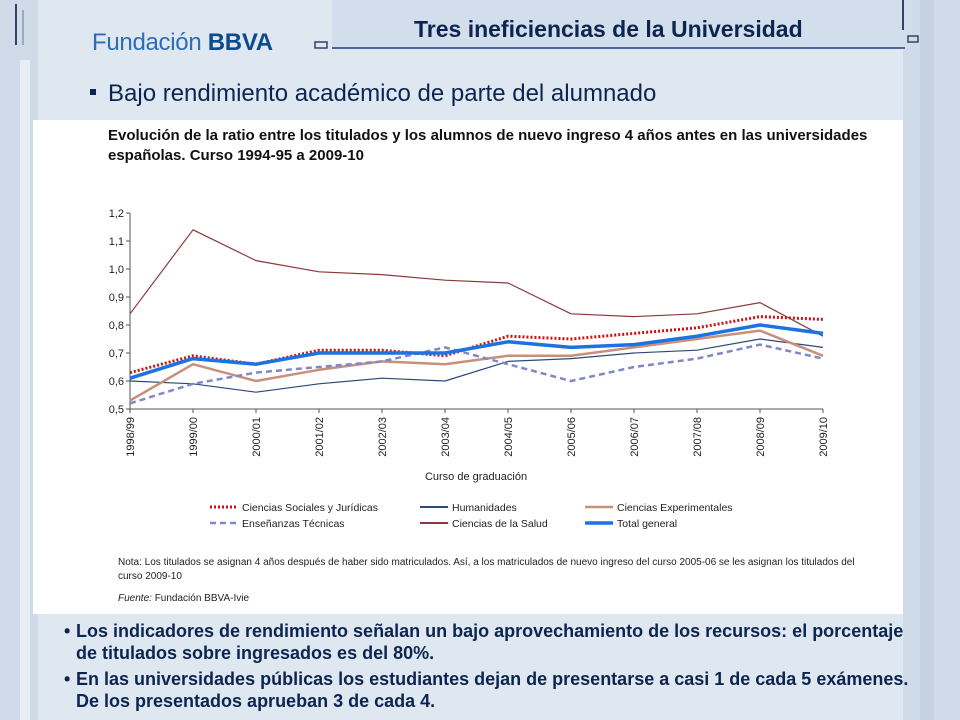 The height and width of the screenshot is (720, 960). Describe the element at coordinates (824, 437) in the screenshot. I see `x-tick-label: 2009/10` at that location.